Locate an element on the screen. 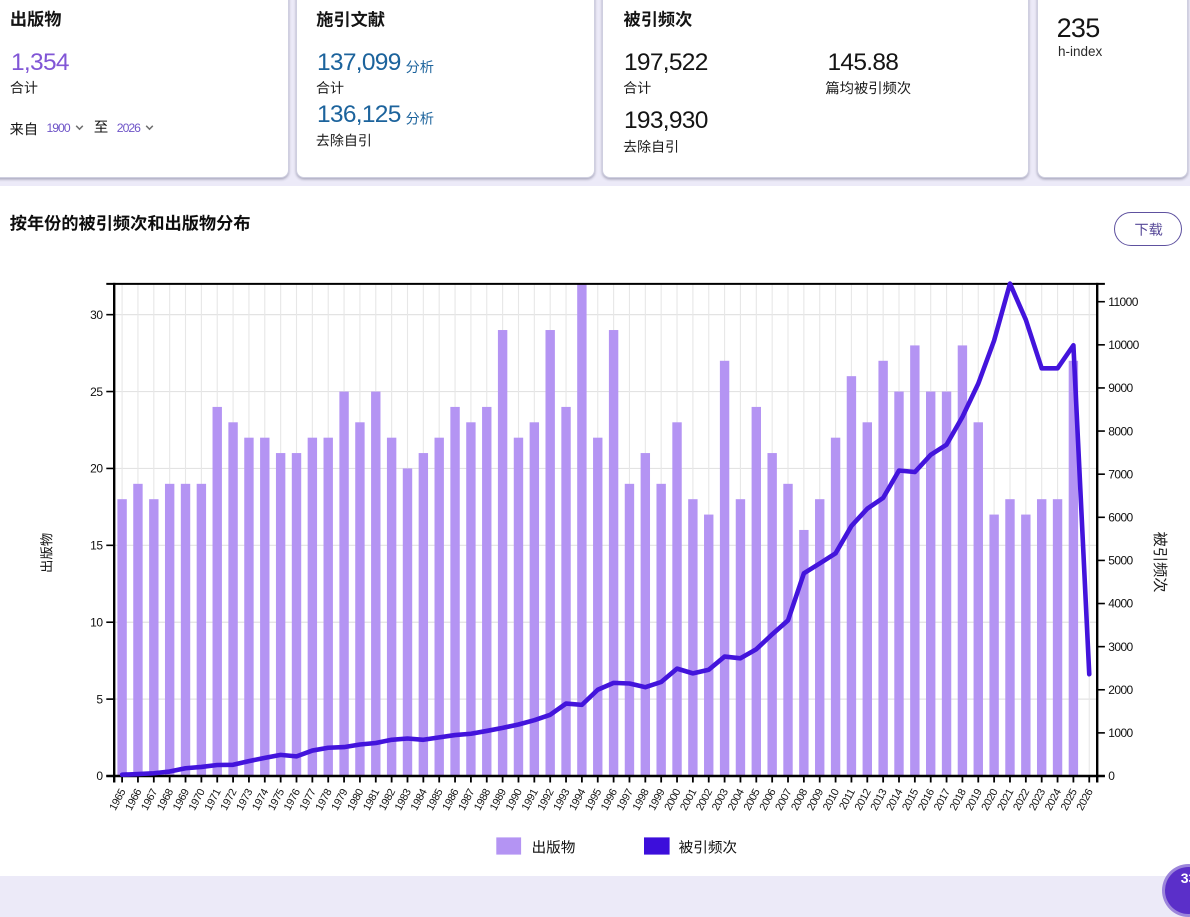  svg-text: 4000 is located at coordinates (1120, 604).